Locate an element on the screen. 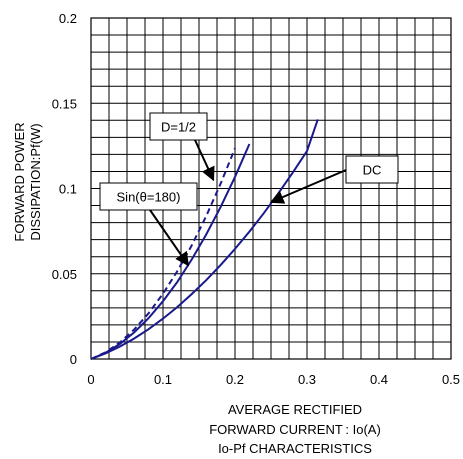 The width and height of the screenshot is (463, 459). x-tick-label: 0.5 is located at coordinates (451, 379).